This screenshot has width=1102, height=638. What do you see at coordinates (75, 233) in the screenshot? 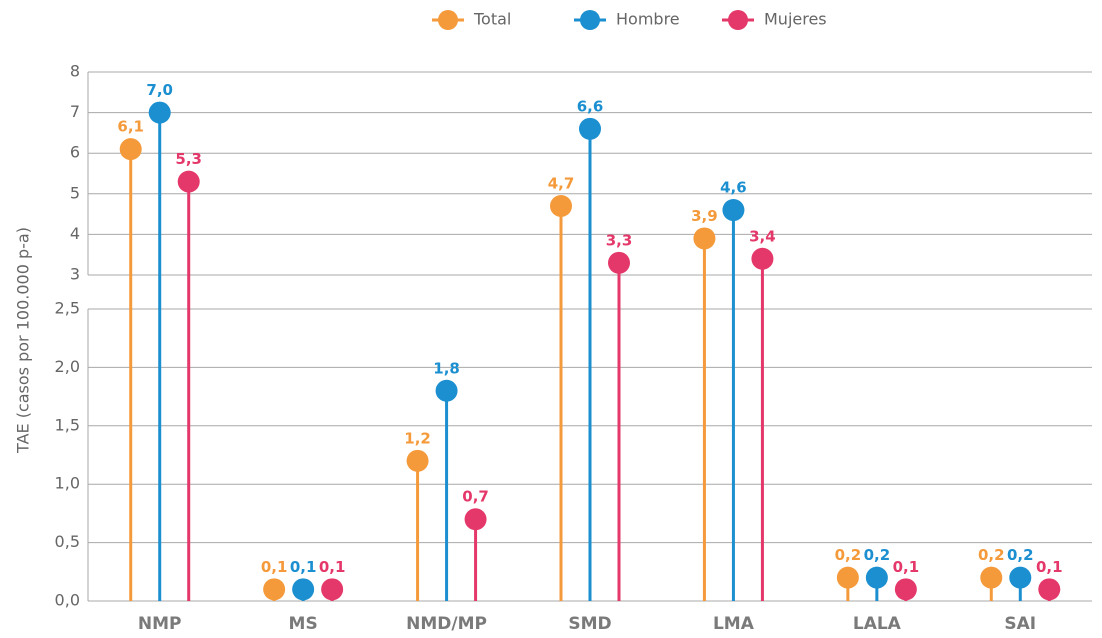
I see `y-tick-label: 4` at bounding box center [75, 233].